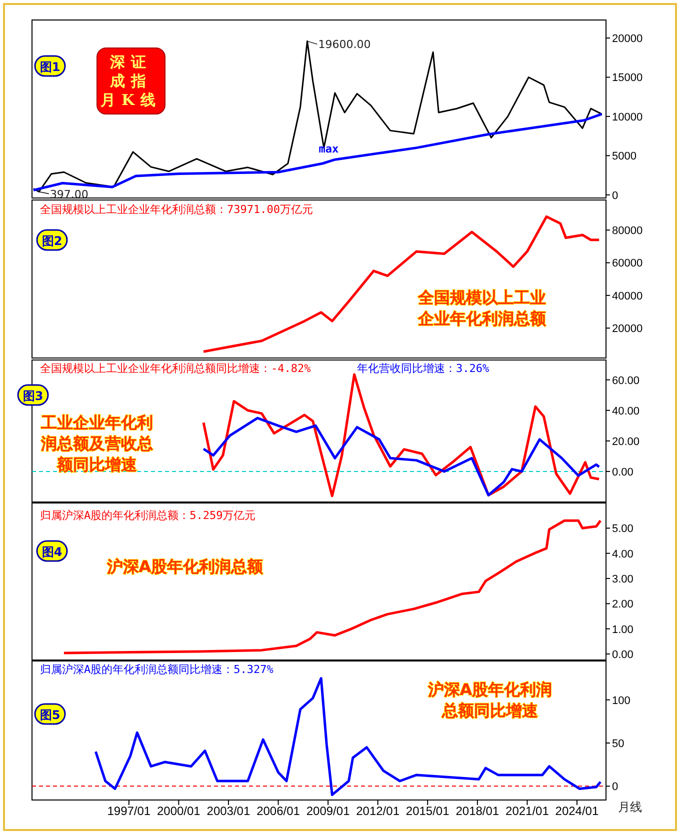 The height and width of the screenshot is (840, 680). What do you see at coordinates (623, 529) in the screenshot?
I see `y-tick-label: 5.00` at bounding box center [623, 529].